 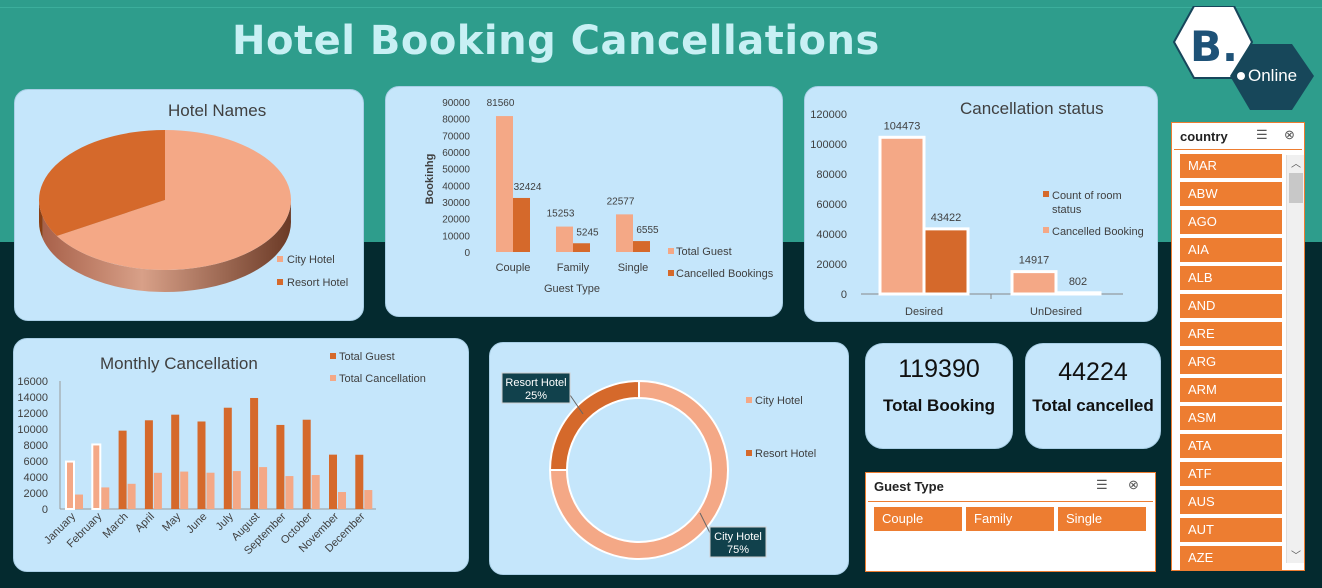 What do you see at coordinates (1231, 306) in the screenshot?
I see `slicer-item-country: AND` at bounding box center [1231, 306].